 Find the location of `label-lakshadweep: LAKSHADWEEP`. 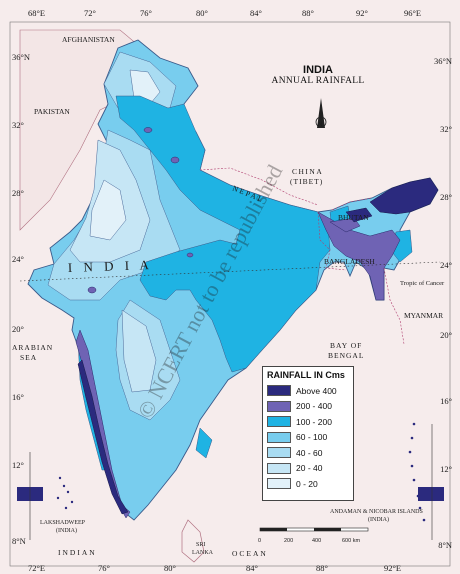

label-lakshadweep: LAKSHADWEEP is located at coordinates (63, 523).